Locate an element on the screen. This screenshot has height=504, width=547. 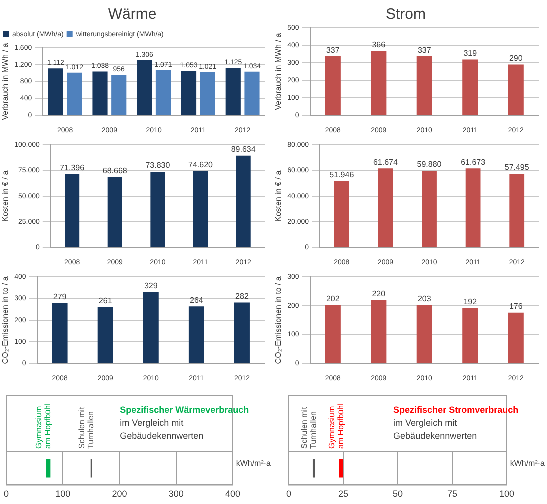
data-label: 319 is located at coordinates (471, 53).